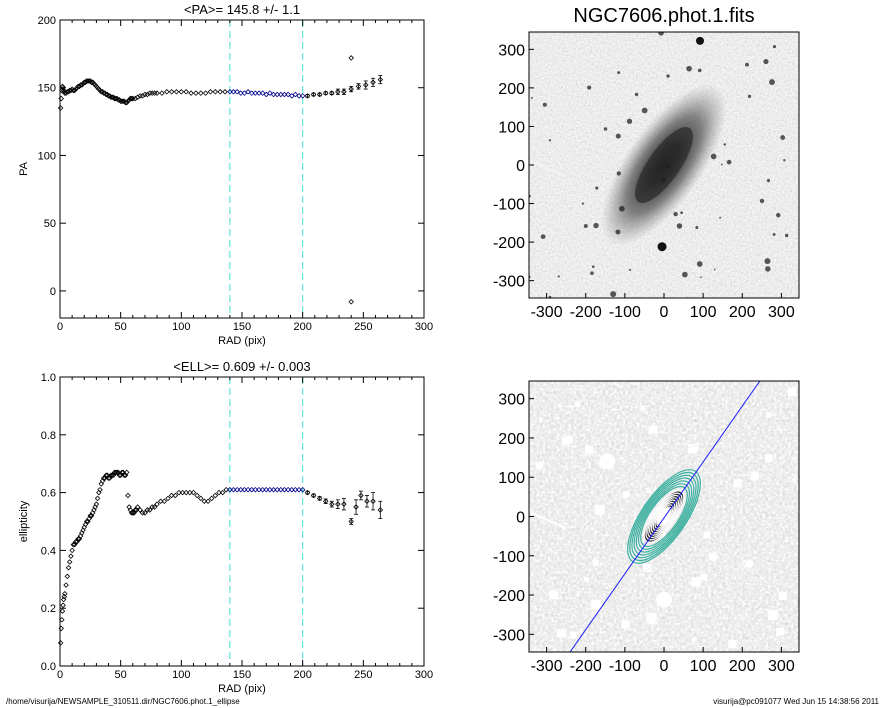 This screenshot has width=885, height=708. Describe the element at coordinates (687, 265) in the screenshot. I see `satellite-trail` at that location.